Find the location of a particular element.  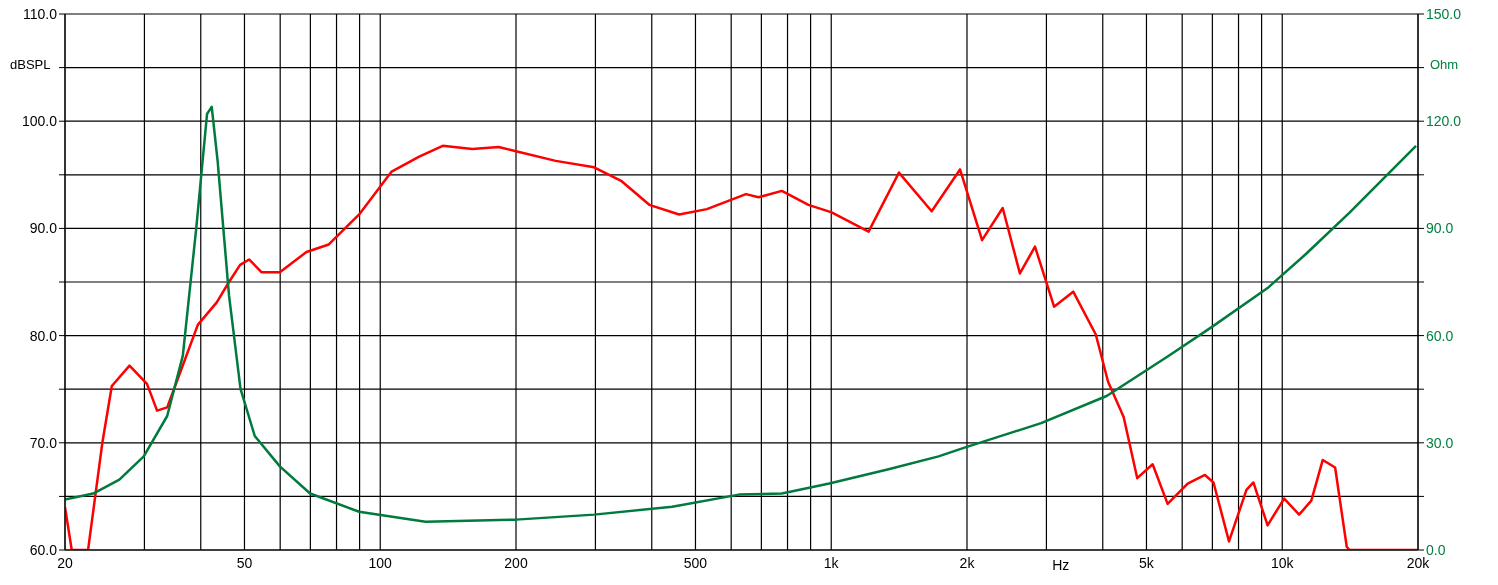

x-tick-label: 50 is located at coordinates (244, 562).